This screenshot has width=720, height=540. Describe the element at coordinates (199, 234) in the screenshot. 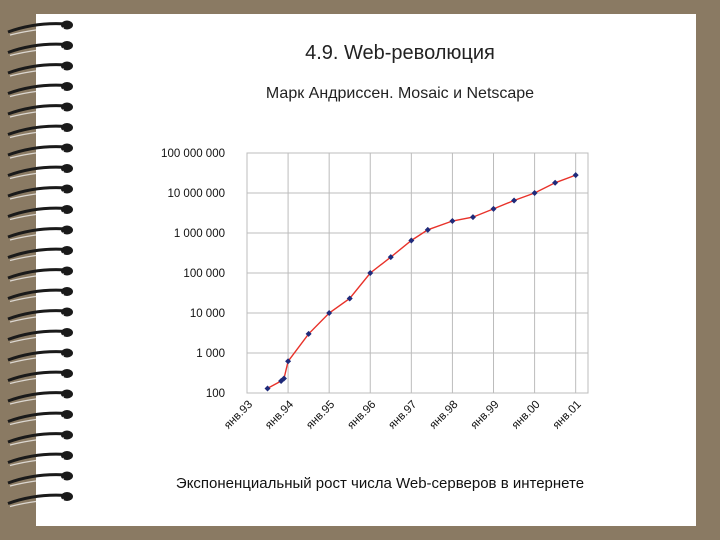

I see `y-tick-label: 1 000 000` at that location.